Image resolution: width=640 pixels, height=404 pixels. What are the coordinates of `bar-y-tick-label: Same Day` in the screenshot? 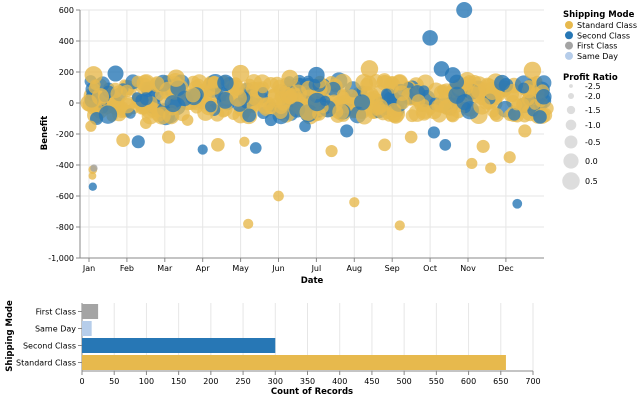 It's located at (55, 329).